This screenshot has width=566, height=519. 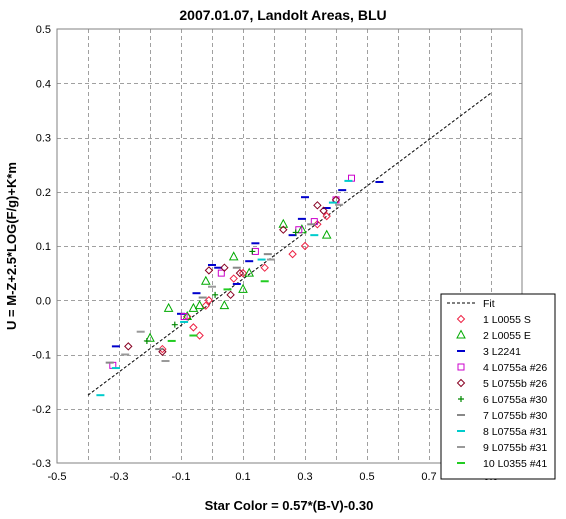 What do you see at coordinates (515, 416) in the screenshot?
I see `legend-label: 7 L0755b #30` at bounding box center [515, 416].